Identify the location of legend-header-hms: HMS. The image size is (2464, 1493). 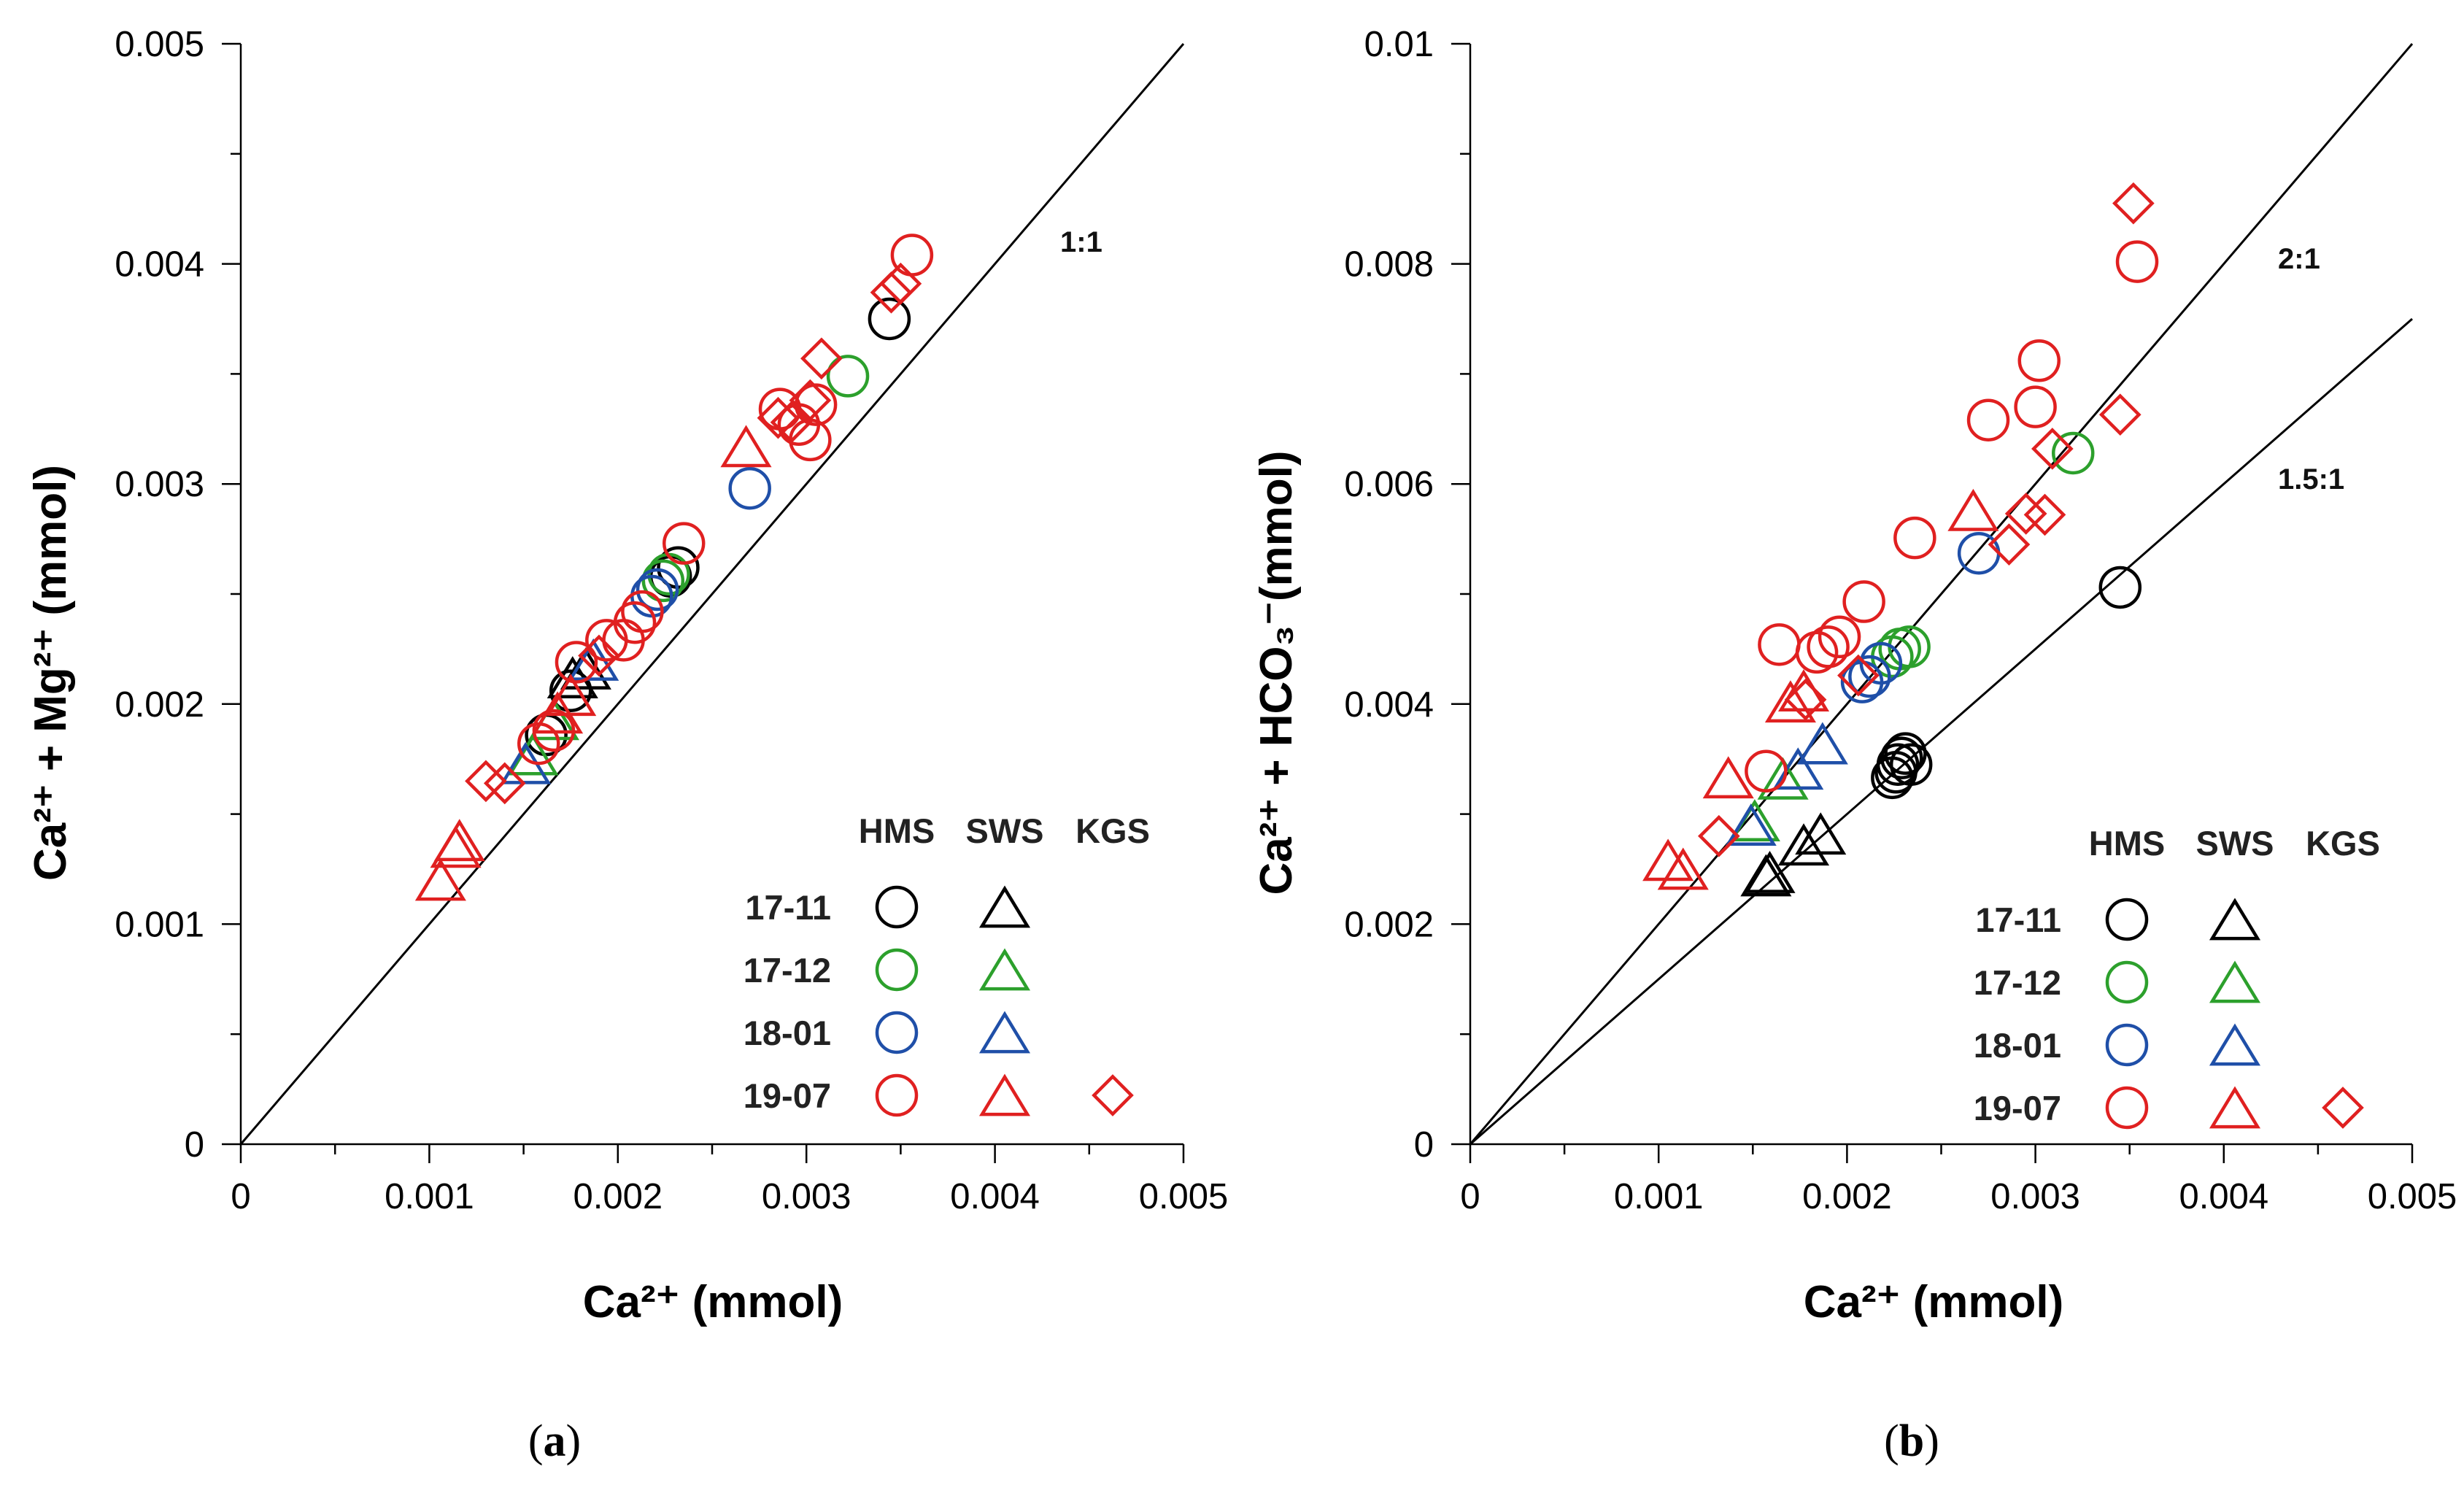
(897, 830).